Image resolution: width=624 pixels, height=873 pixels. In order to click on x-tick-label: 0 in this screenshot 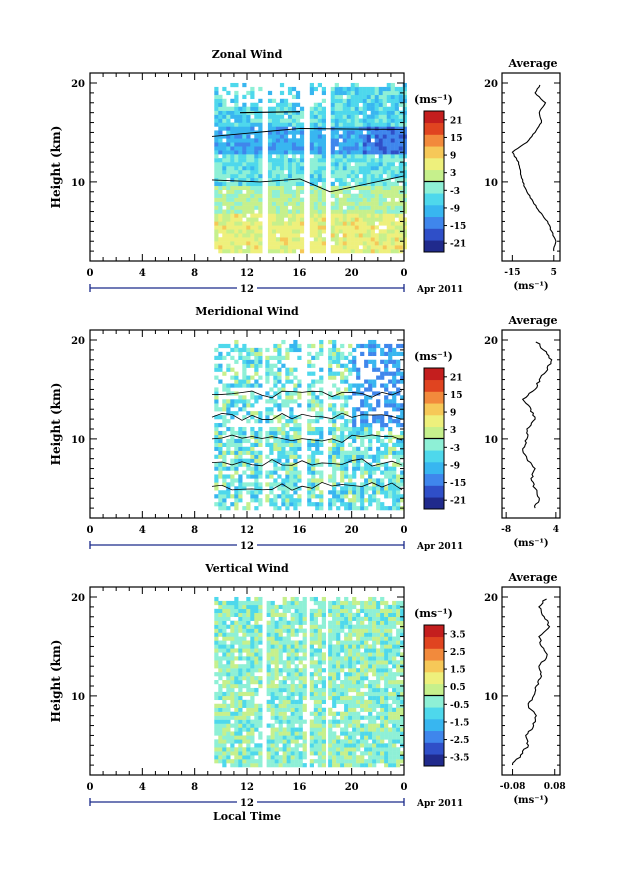, I will do `click(404, 273)`.